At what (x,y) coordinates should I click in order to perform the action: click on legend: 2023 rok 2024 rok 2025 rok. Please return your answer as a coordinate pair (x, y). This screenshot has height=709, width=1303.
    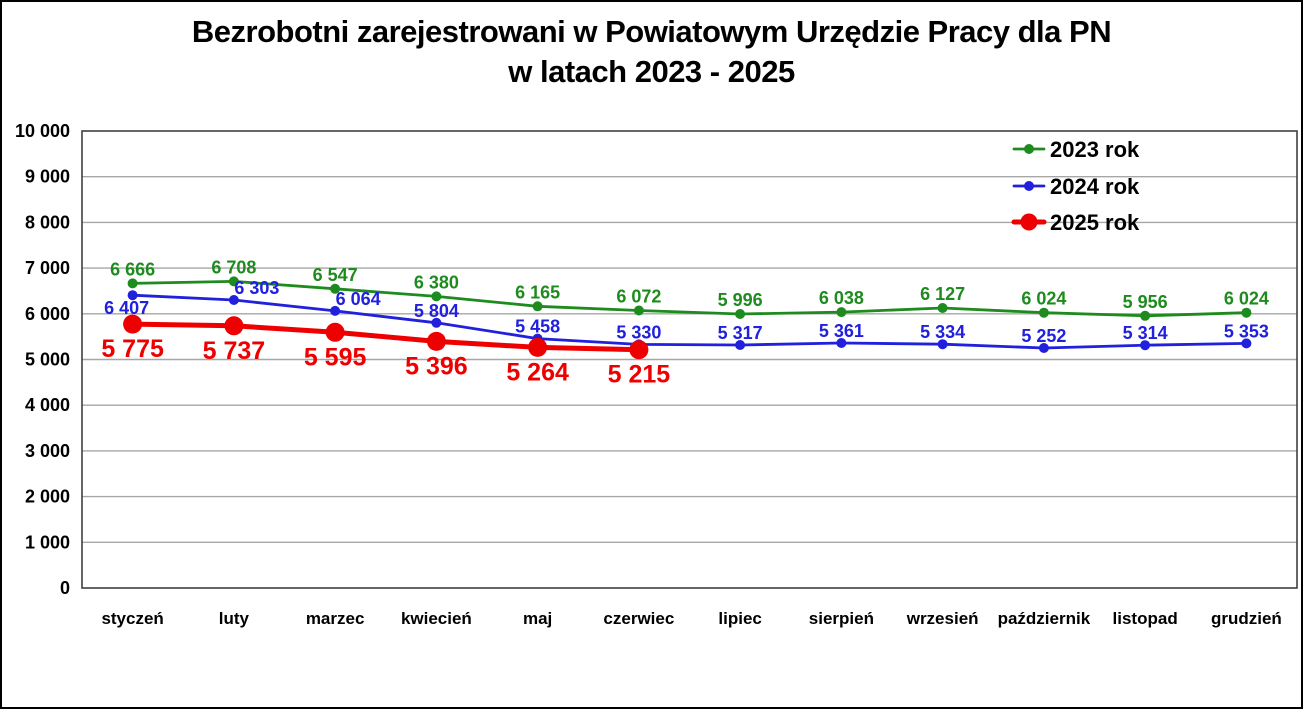
    Looking at the image, I should click on (1075, 186).